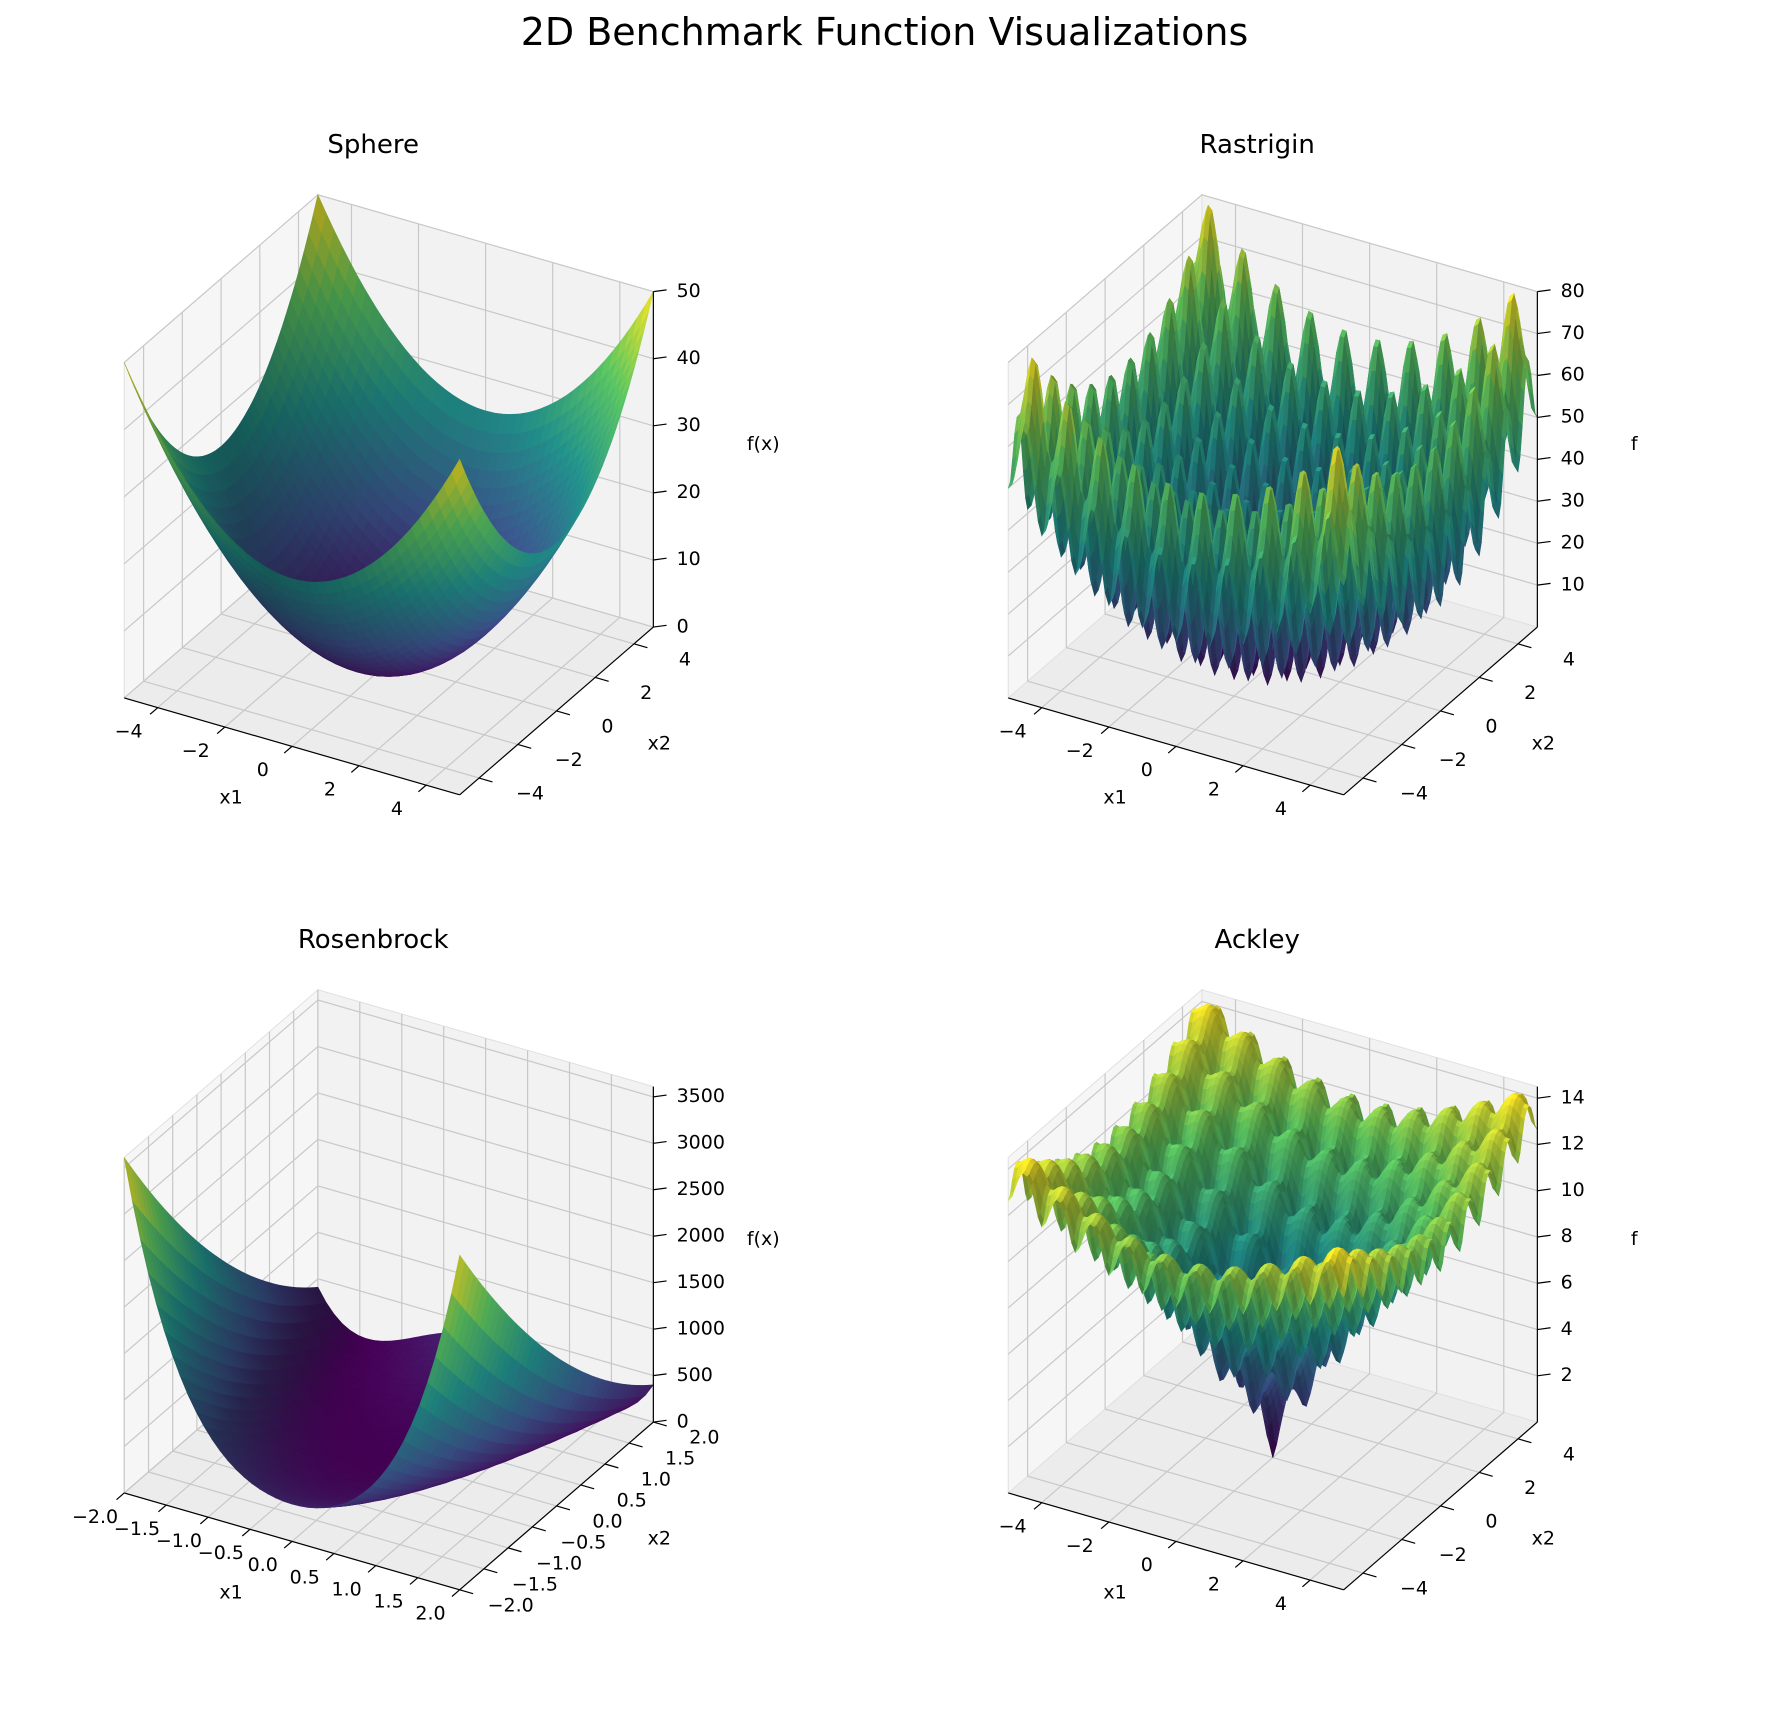 This screenshot has width=1769, height=1717. I want to click on x-axis-label: x1, so click(230, 797).